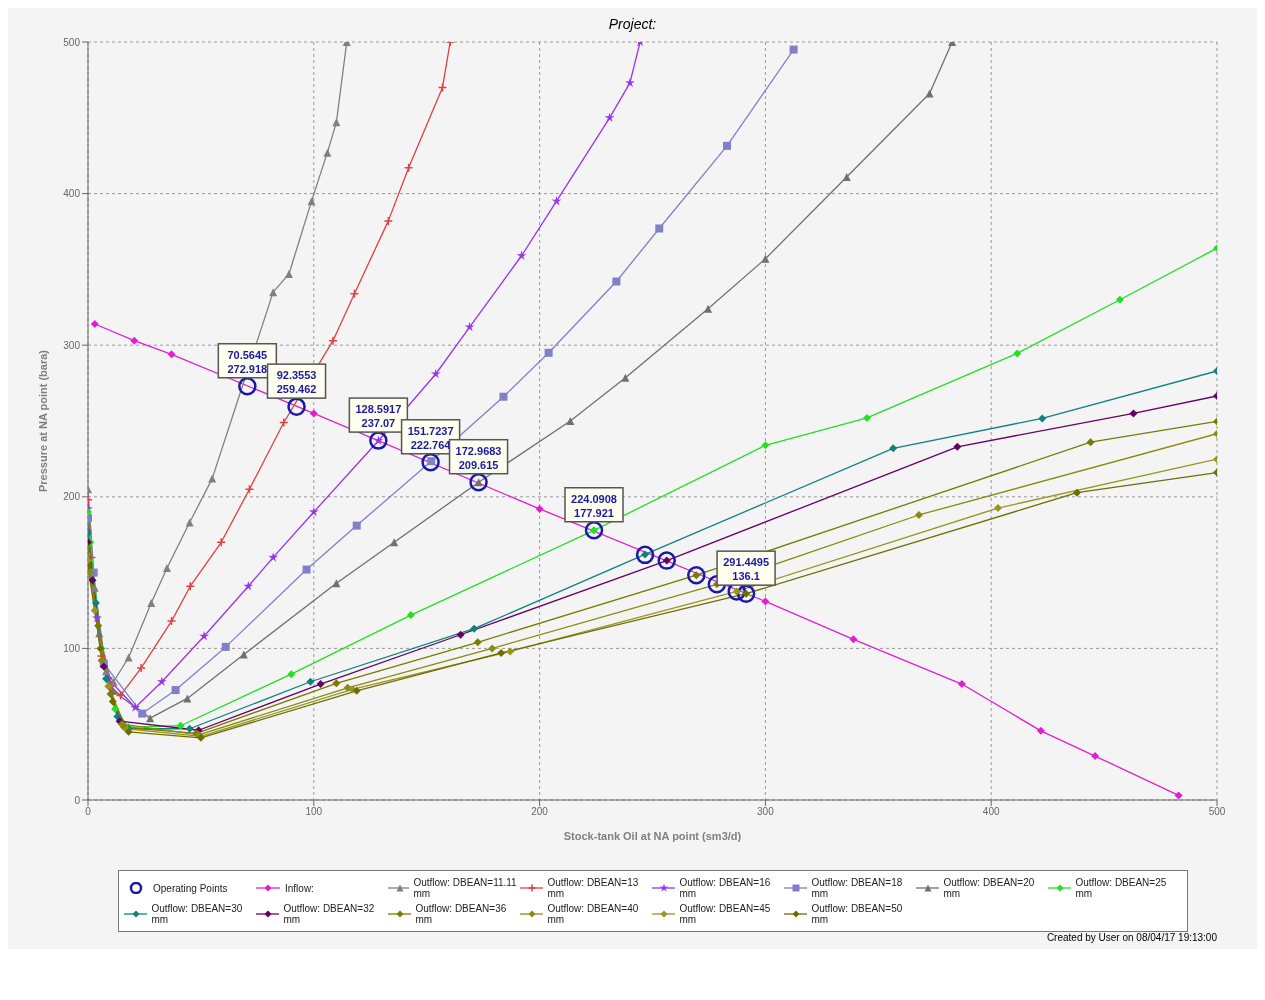 The height and width of the screenshot is (1000, 1265). I want to click on y-tick-label: 100, so click(72, 648).